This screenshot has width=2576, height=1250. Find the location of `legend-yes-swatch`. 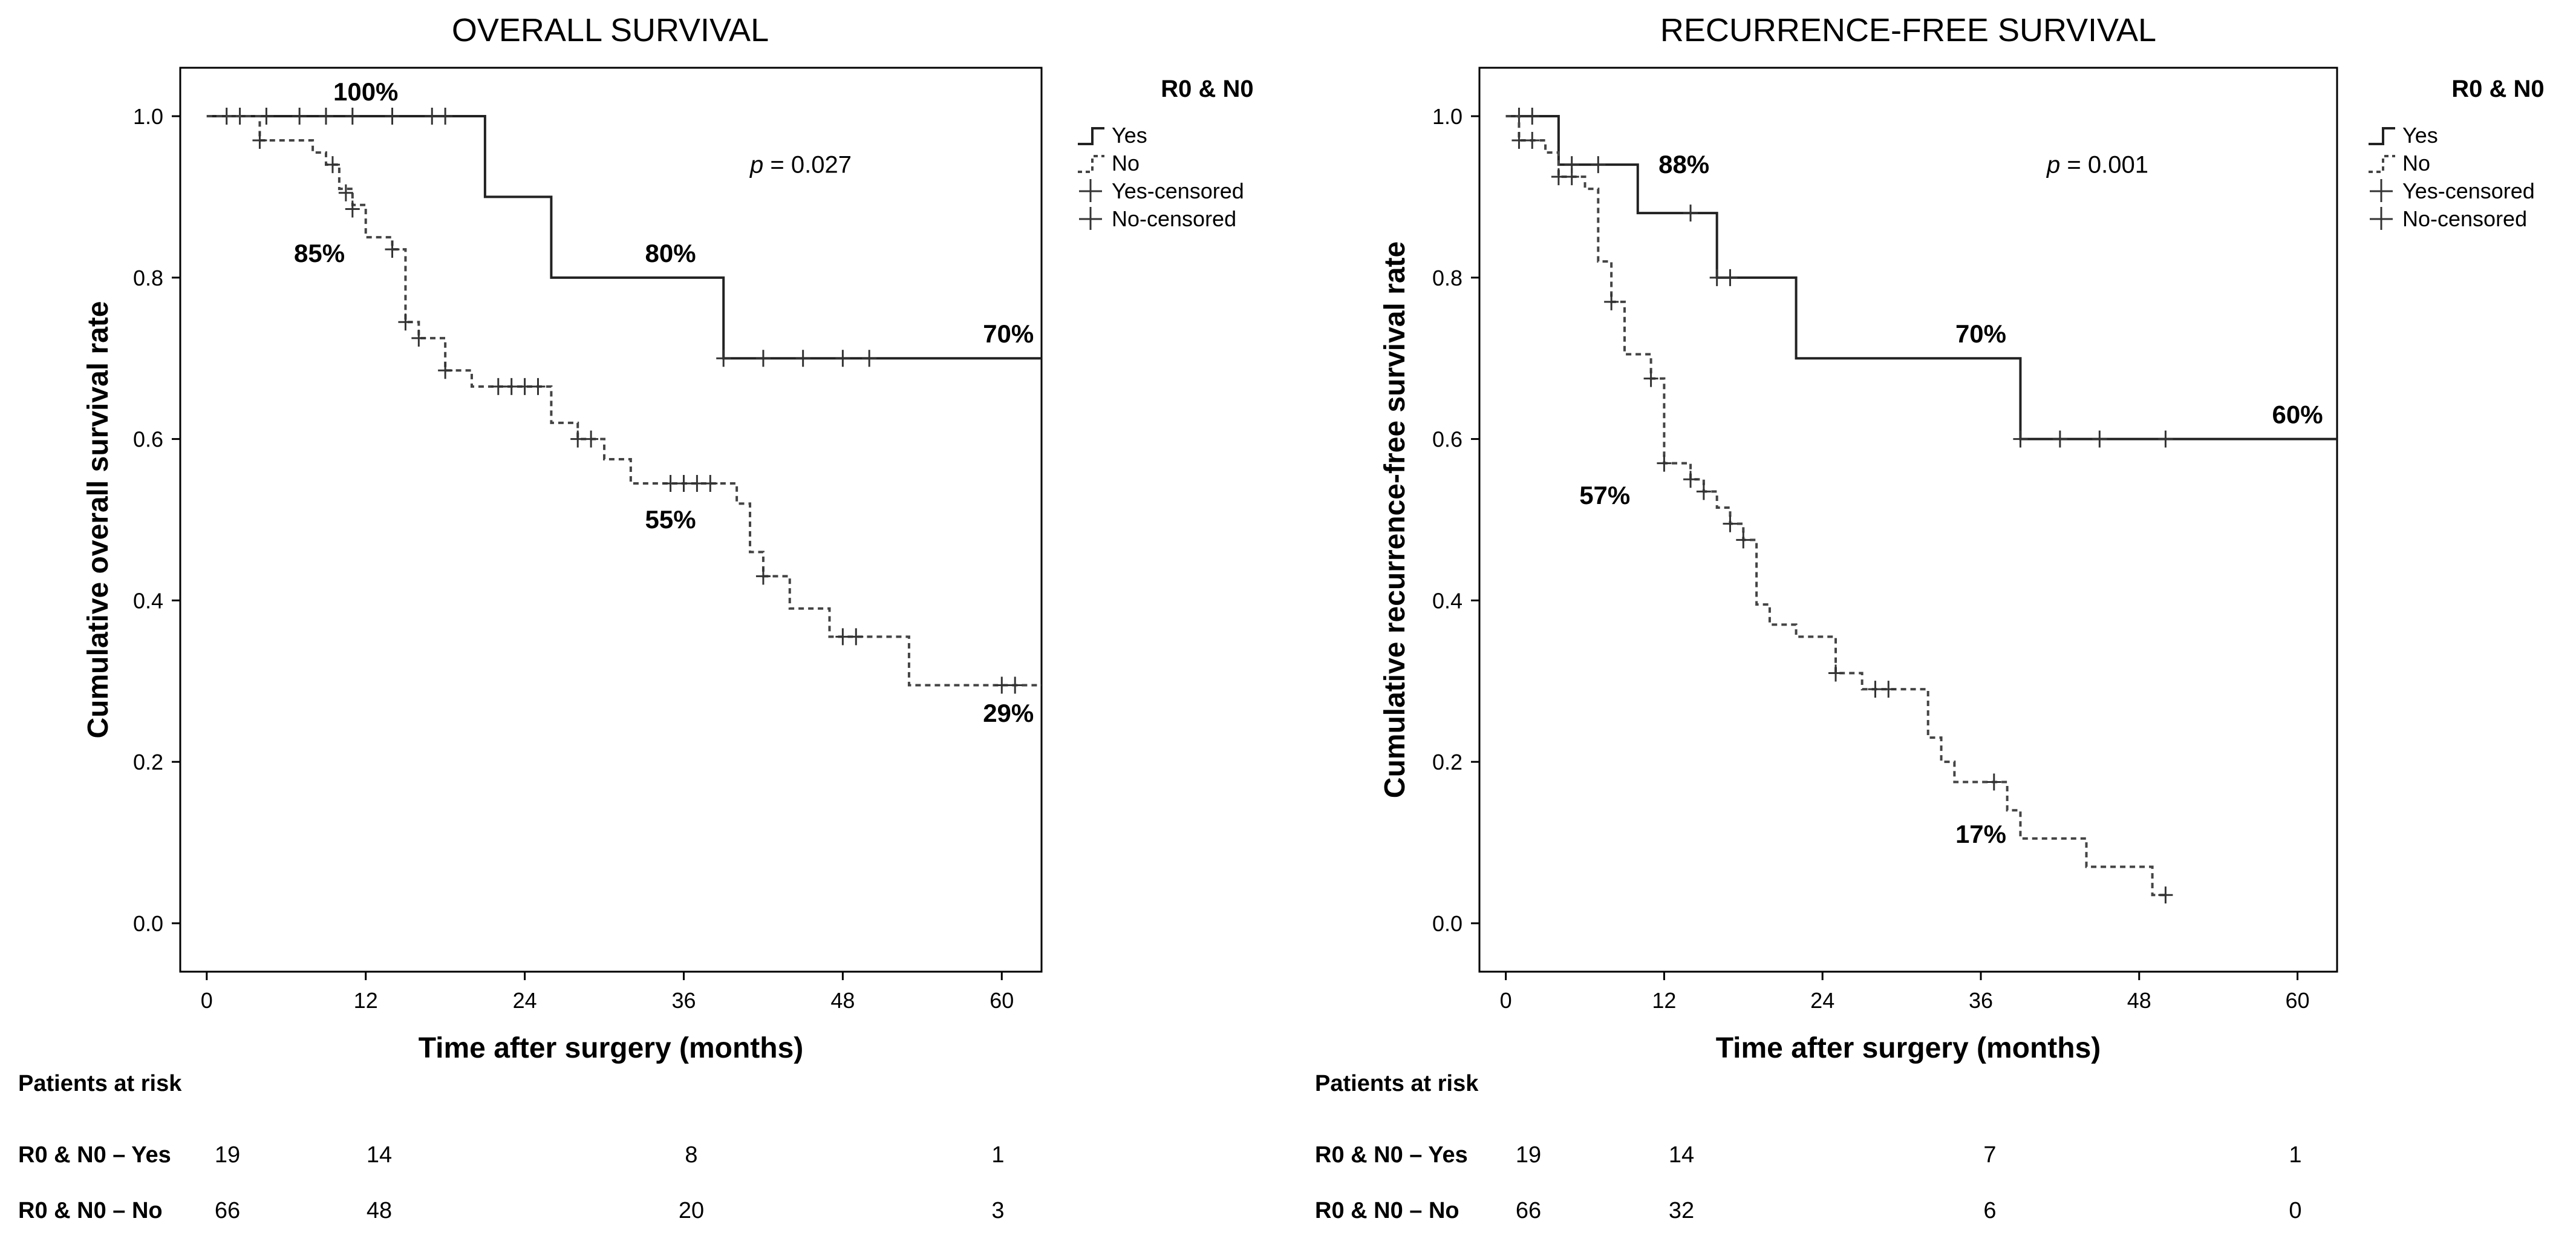

legend-yes-swatch is located at coordinates (1091, 136).